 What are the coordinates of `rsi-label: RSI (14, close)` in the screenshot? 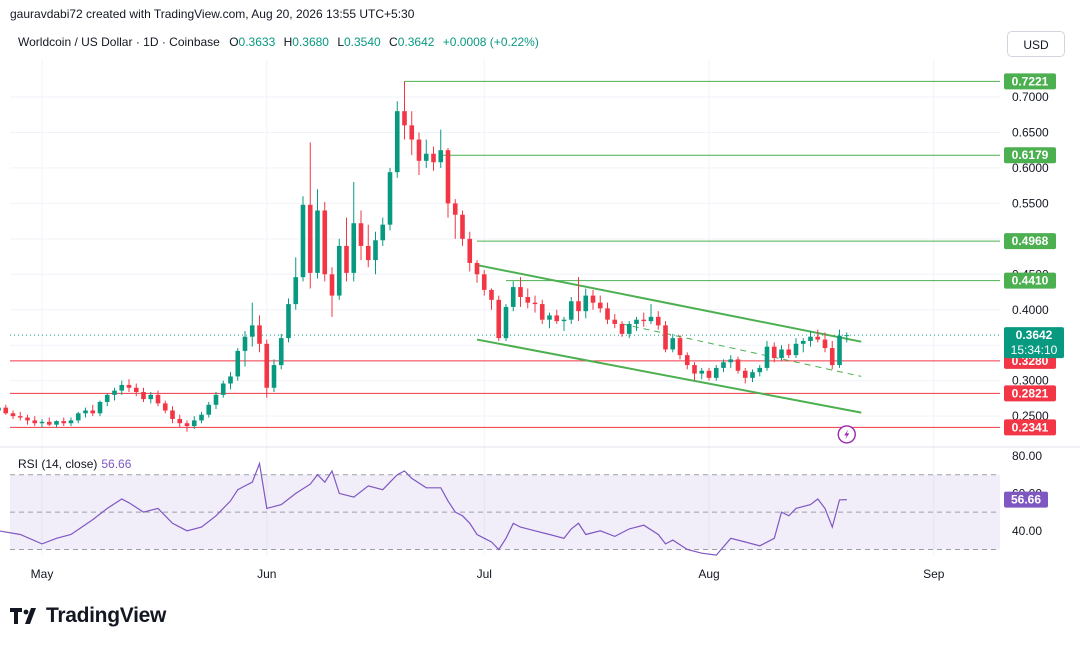 It's located at (58, 464).